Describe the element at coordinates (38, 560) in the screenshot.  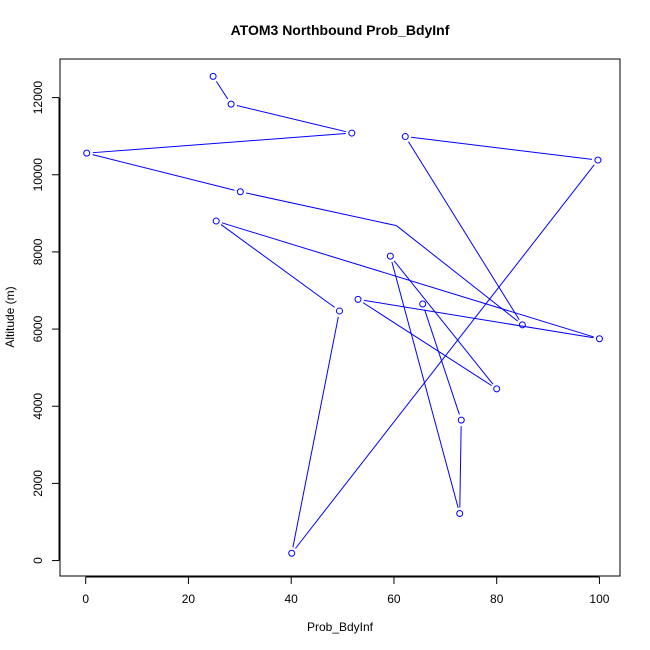
I see `y-tick-label: 0` at that location.